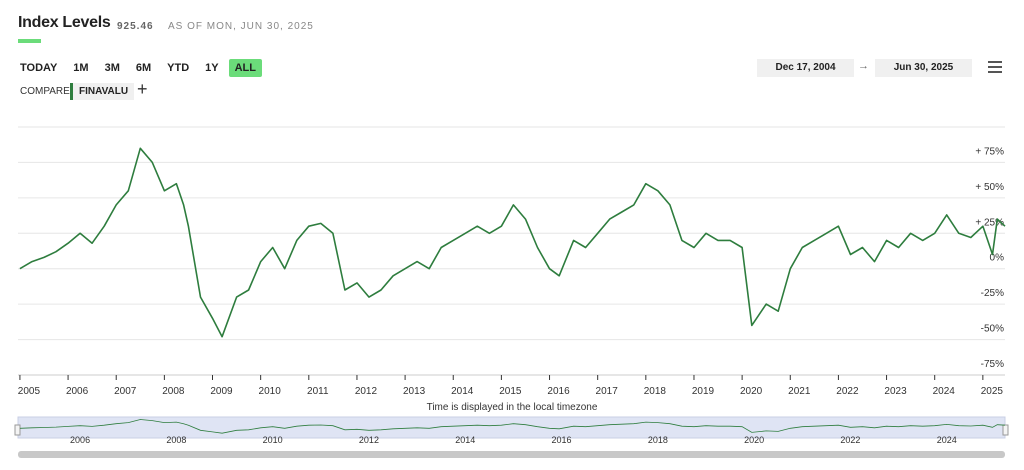  Describe the element at coordinates (369, 440) in the screenshot. I see `navigator-tick-label: 2012` at that location.